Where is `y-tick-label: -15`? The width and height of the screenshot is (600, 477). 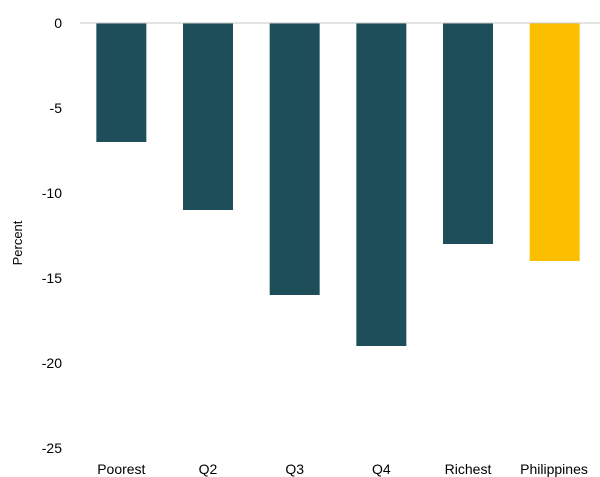
y-tick-label: -15 is located at coordinates (52, 278).